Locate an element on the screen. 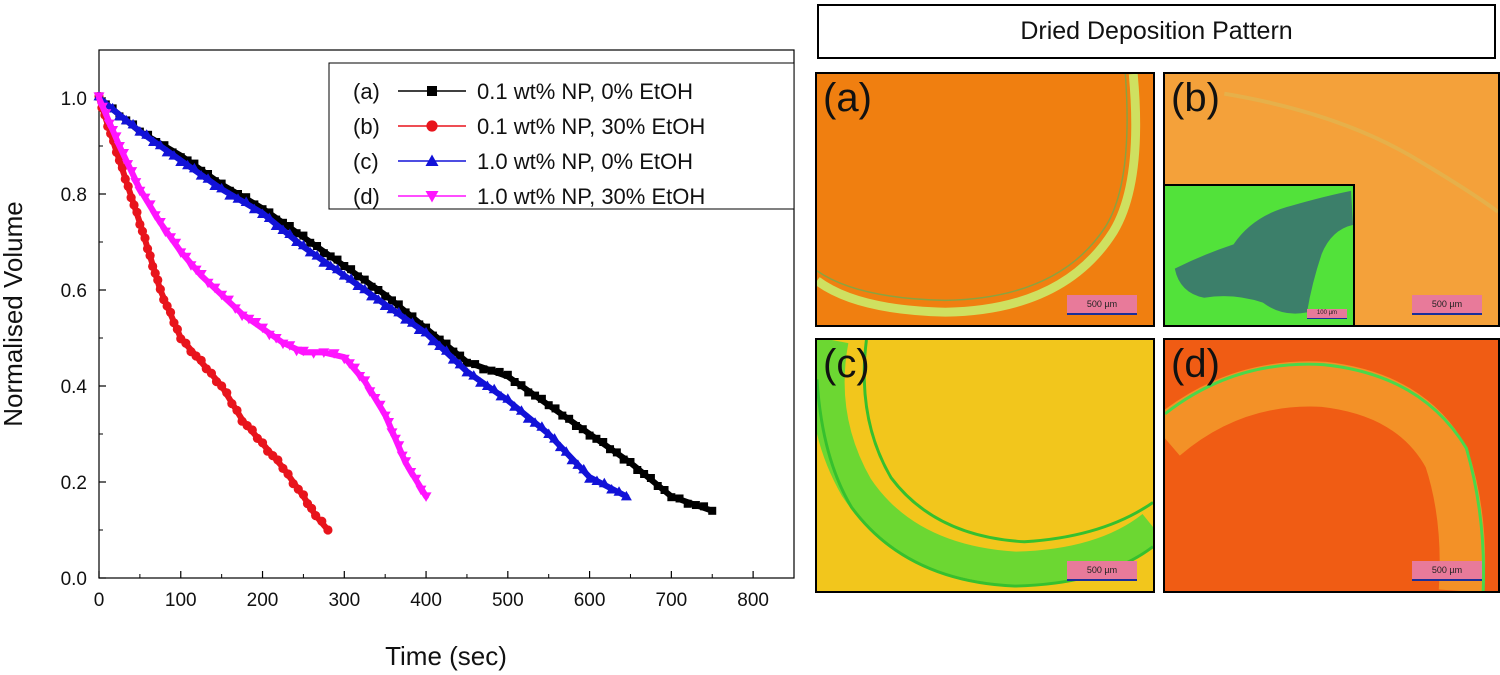 Image resolution: width=1500 pixels, height=675 pixels. micrograph-a is located at coordinates (985, 199).